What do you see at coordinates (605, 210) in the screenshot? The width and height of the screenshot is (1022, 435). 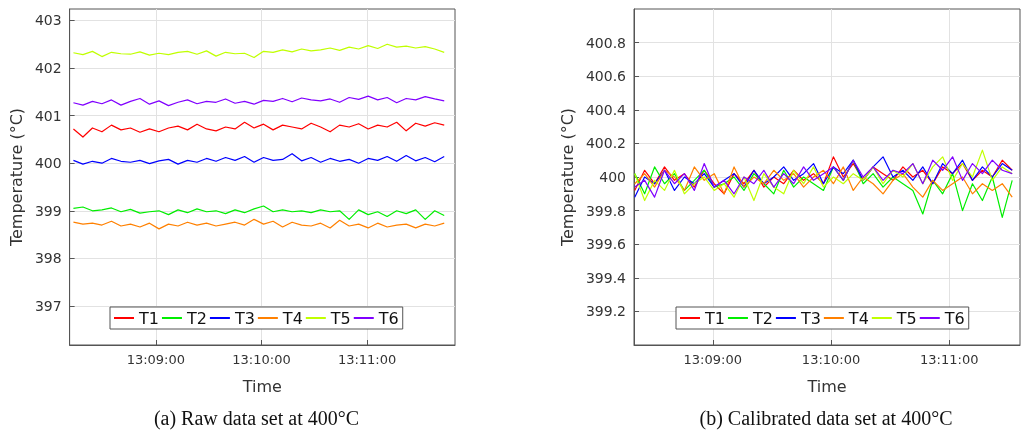 I see `y-tick-label: 399.8` at bounding box center [605, 210].